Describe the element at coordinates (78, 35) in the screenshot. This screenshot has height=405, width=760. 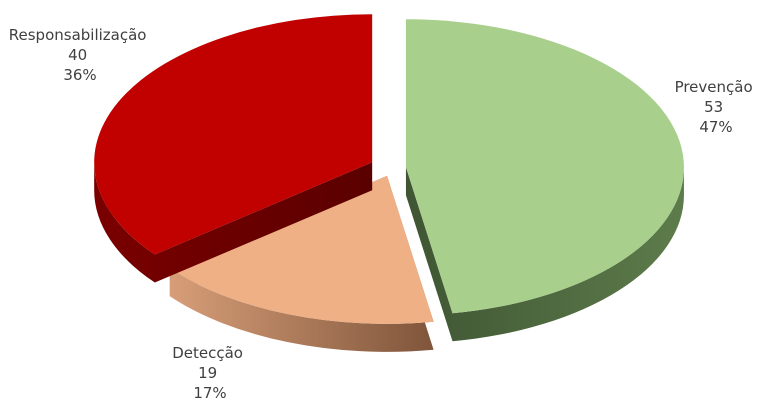
I see `label-responsabilizacao-name: Responsabilização` at that location.